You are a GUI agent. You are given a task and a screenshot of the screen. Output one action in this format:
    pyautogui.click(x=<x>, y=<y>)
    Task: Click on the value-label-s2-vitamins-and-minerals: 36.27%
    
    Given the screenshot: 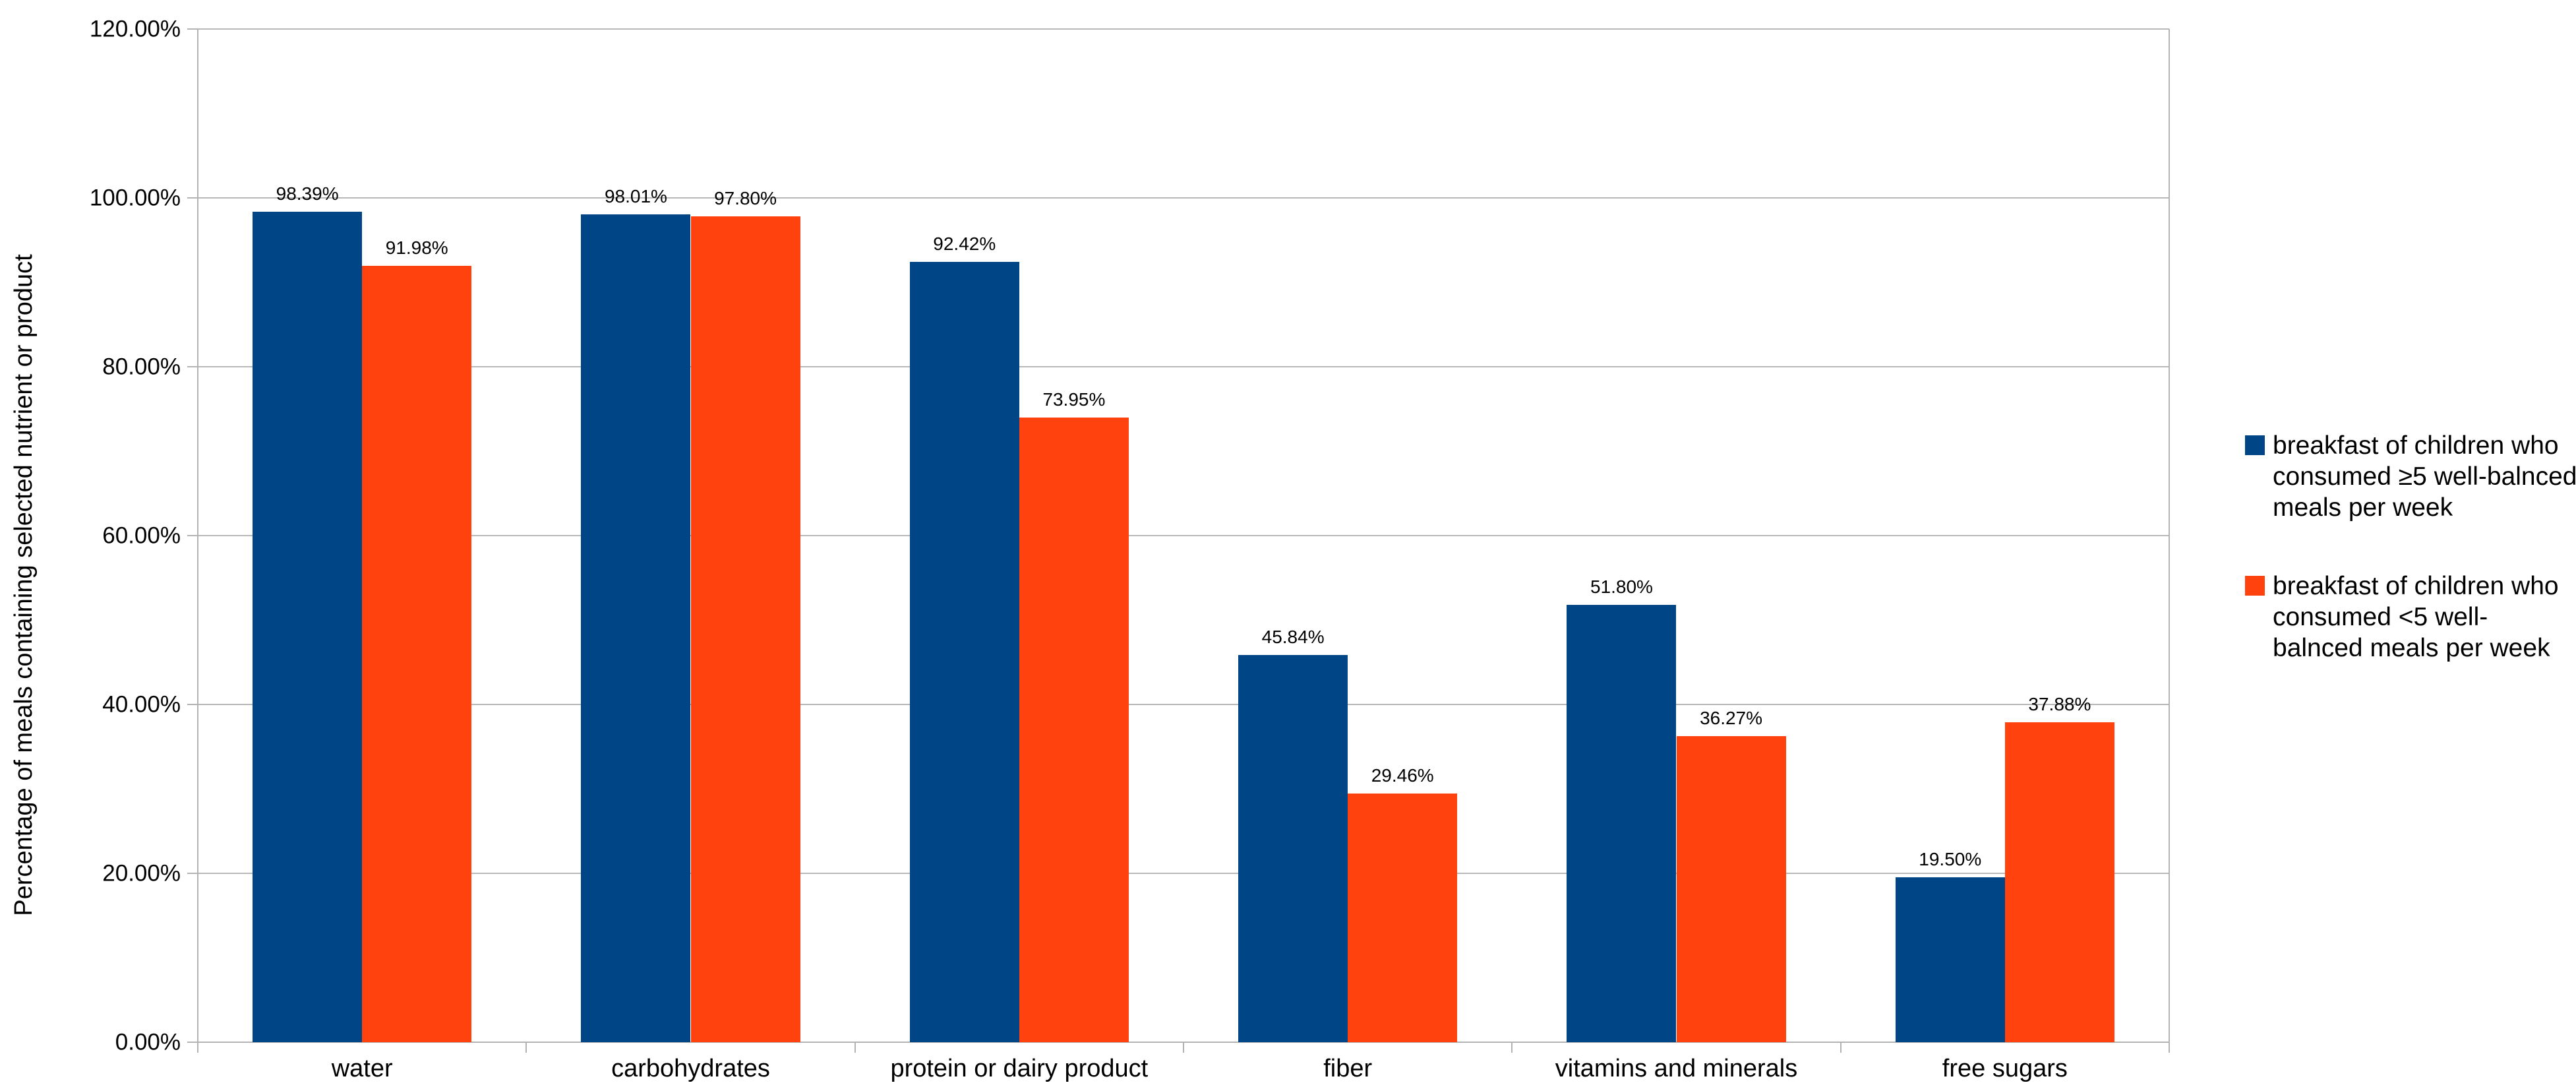 What is the action you would take?
    pyautogui.click(x=1731, y=717)
    